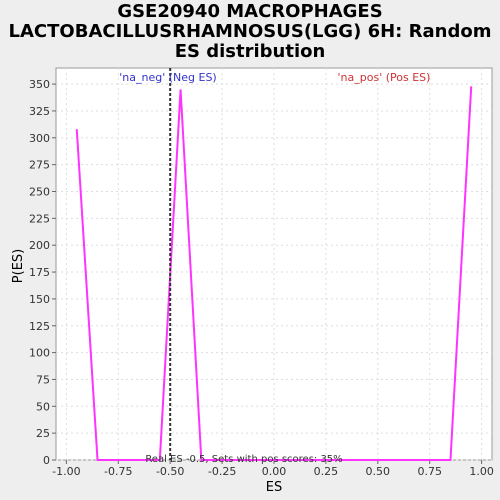  What do you see at coordinates (39, 353) in the screenshot?
I see `y-tick-label: 100` at bounding box center [39, 353].